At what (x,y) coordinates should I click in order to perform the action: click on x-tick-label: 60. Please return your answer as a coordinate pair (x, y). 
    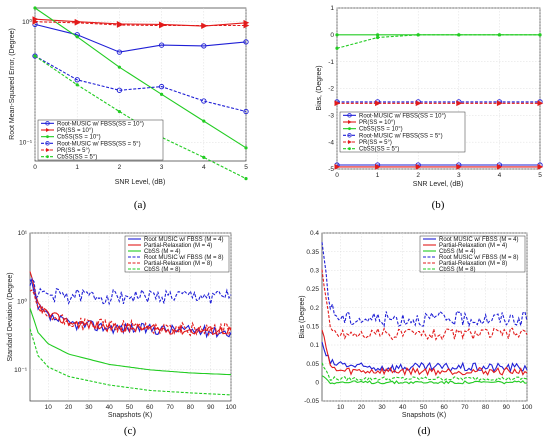
    Looking at the image, I should click on (445, 407).